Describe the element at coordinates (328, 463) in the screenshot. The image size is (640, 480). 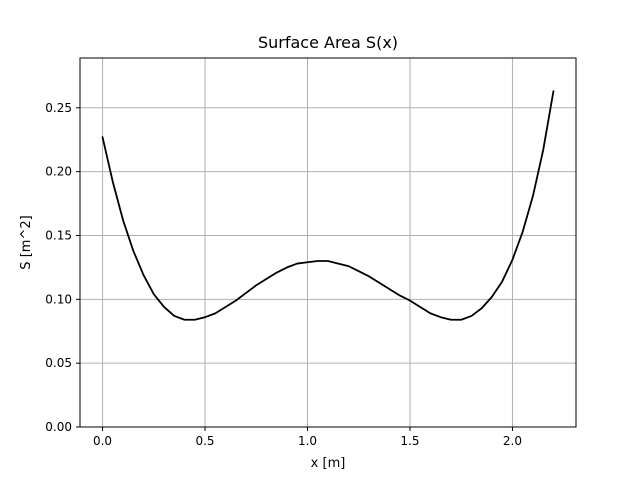
I see `x-axis-label: x [m]` at that location.